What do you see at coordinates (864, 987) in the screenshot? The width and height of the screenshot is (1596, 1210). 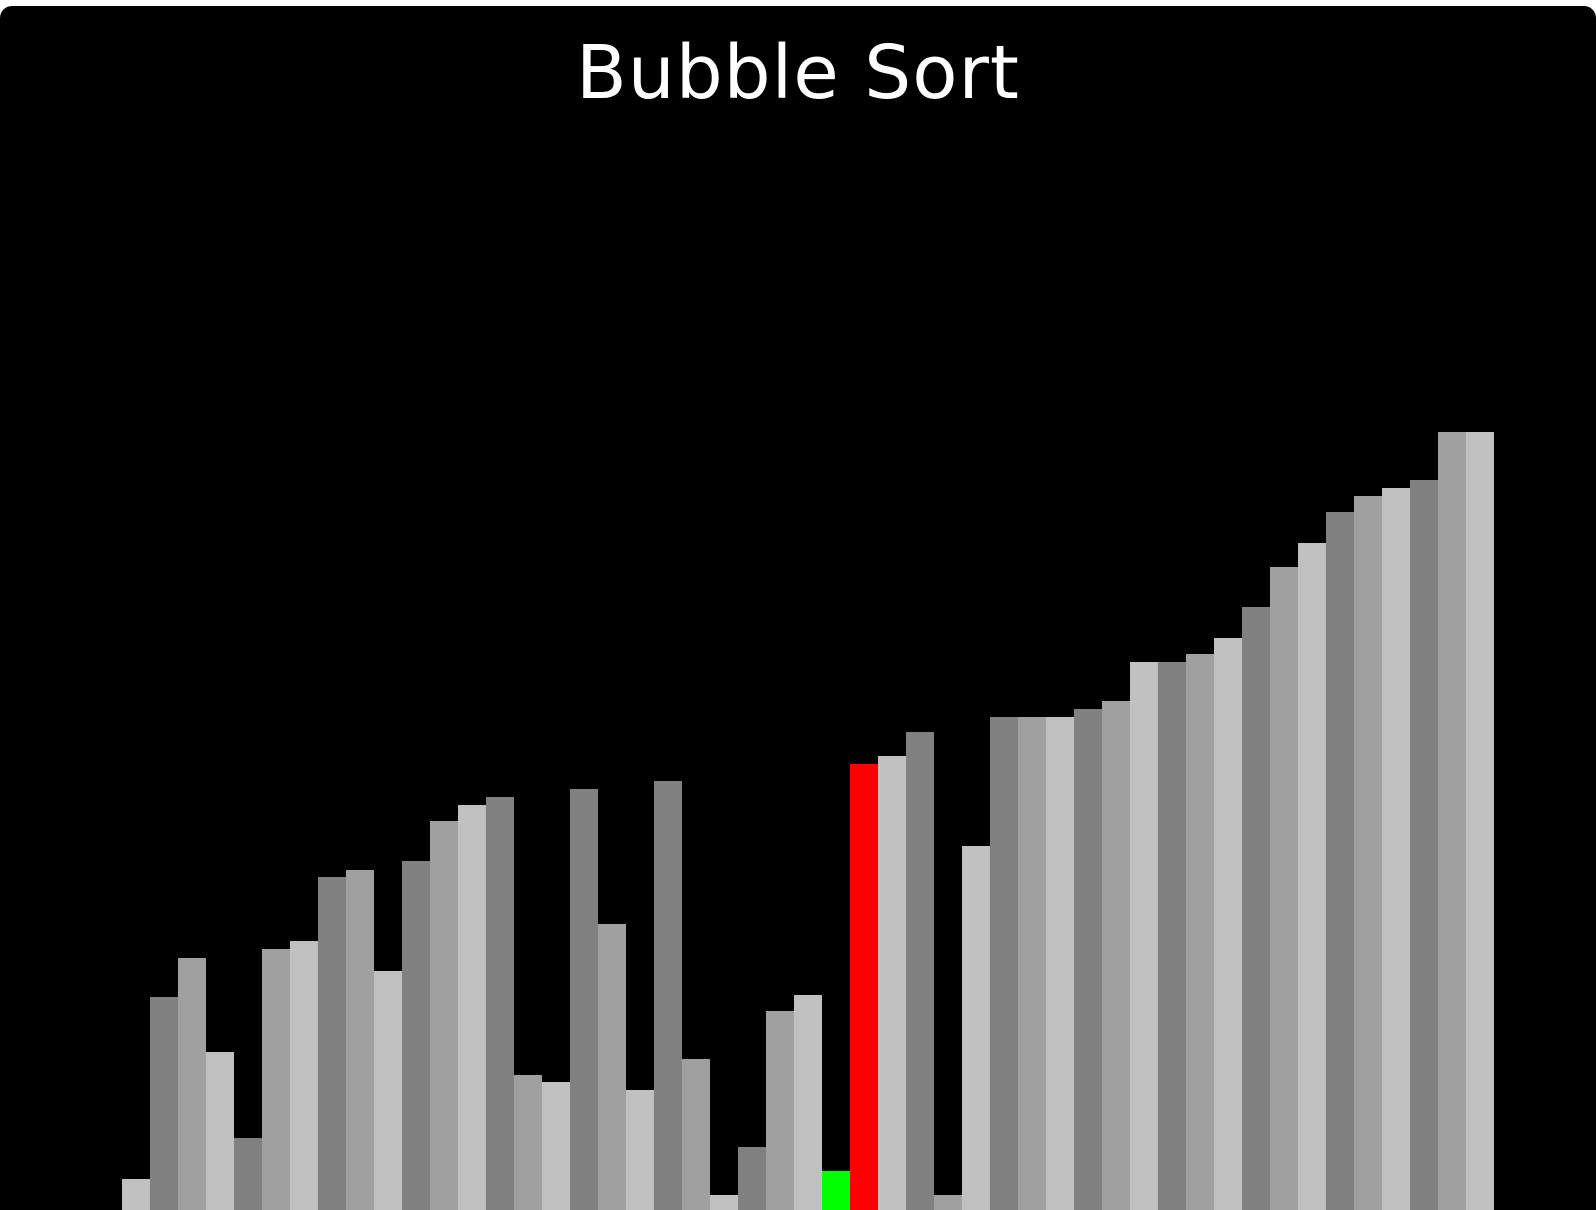 I see `bar-compare` at bounding box center [864, 987].